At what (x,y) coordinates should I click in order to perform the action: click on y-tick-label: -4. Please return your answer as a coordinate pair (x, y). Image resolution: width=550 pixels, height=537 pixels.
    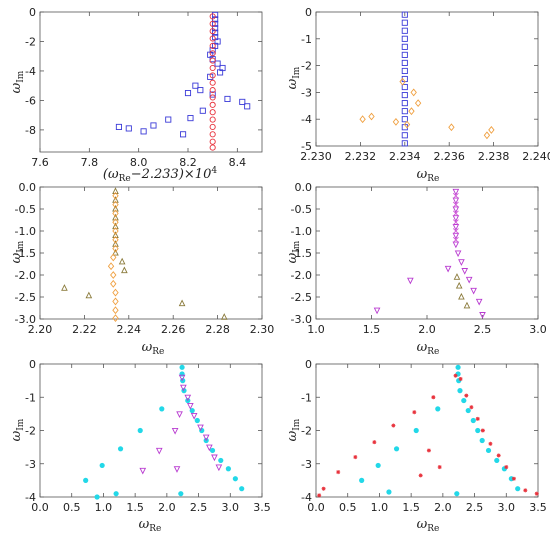
    Looking at the image, I should click on (306, 119).